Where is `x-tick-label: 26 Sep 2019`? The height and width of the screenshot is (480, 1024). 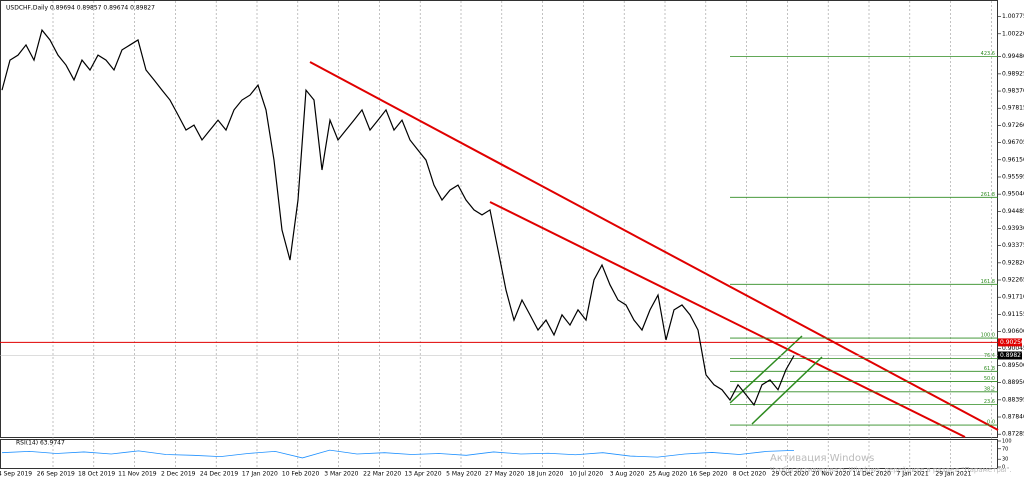 x-tick-label: 26 Sep 2019 is located at coordinates (56, 474).